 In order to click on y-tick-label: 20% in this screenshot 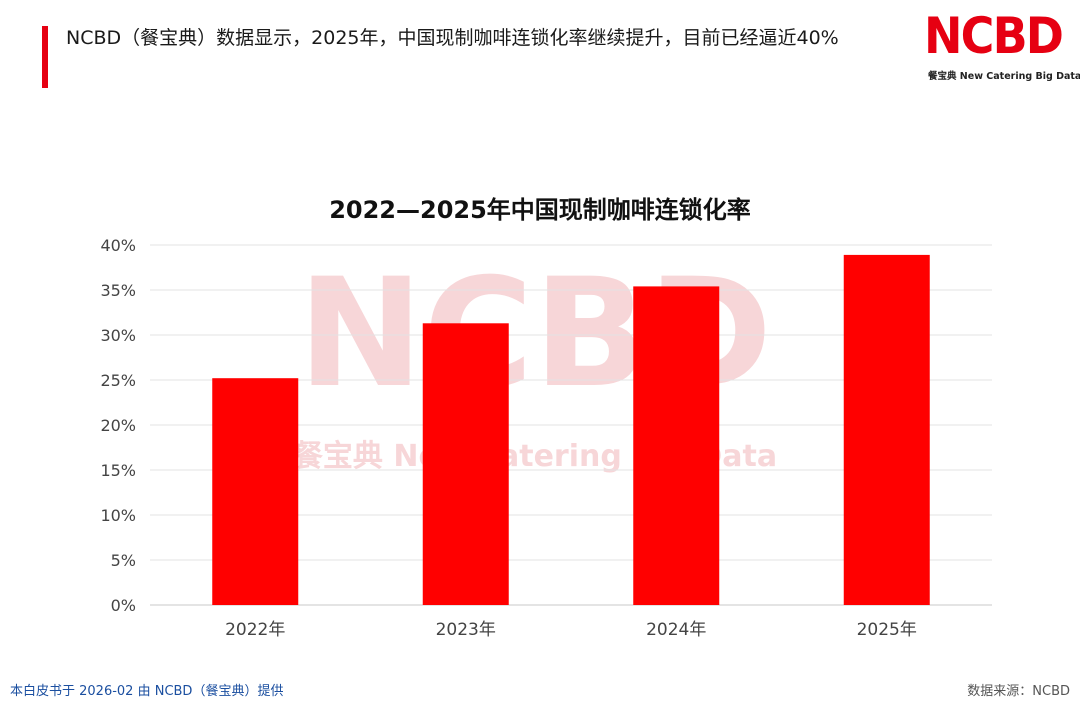, I will do `click(118, 425)`.